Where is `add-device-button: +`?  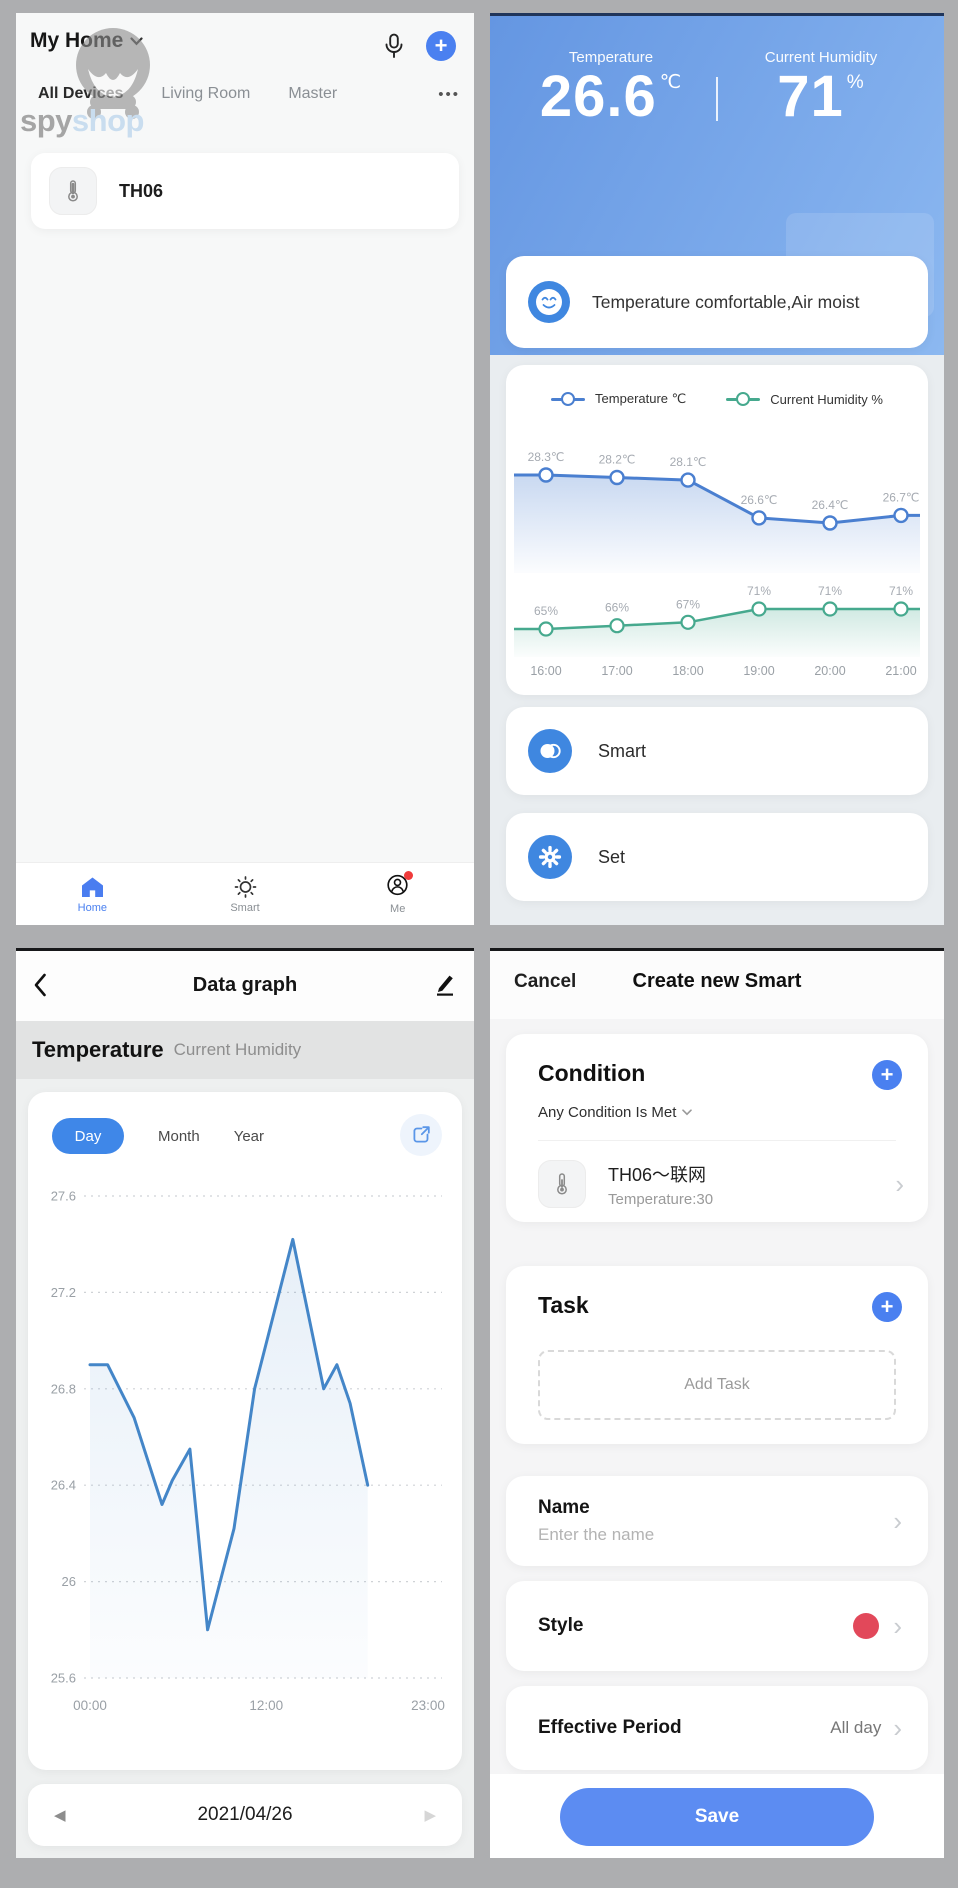
add-device-button: + is located at coordinates (441, 46).